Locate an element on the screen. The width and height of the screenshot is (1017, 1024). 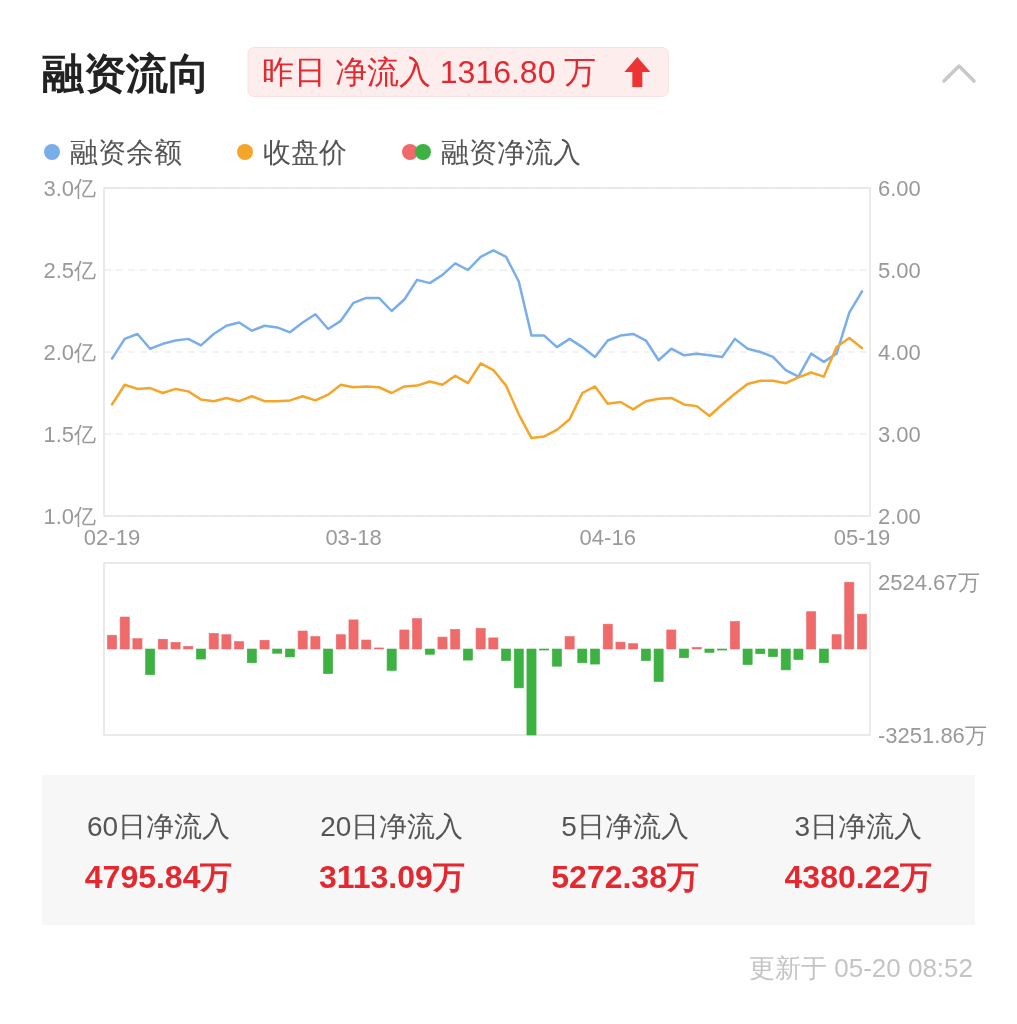
y2-tick-label: 5.00 is located at coordinates (899, 270).